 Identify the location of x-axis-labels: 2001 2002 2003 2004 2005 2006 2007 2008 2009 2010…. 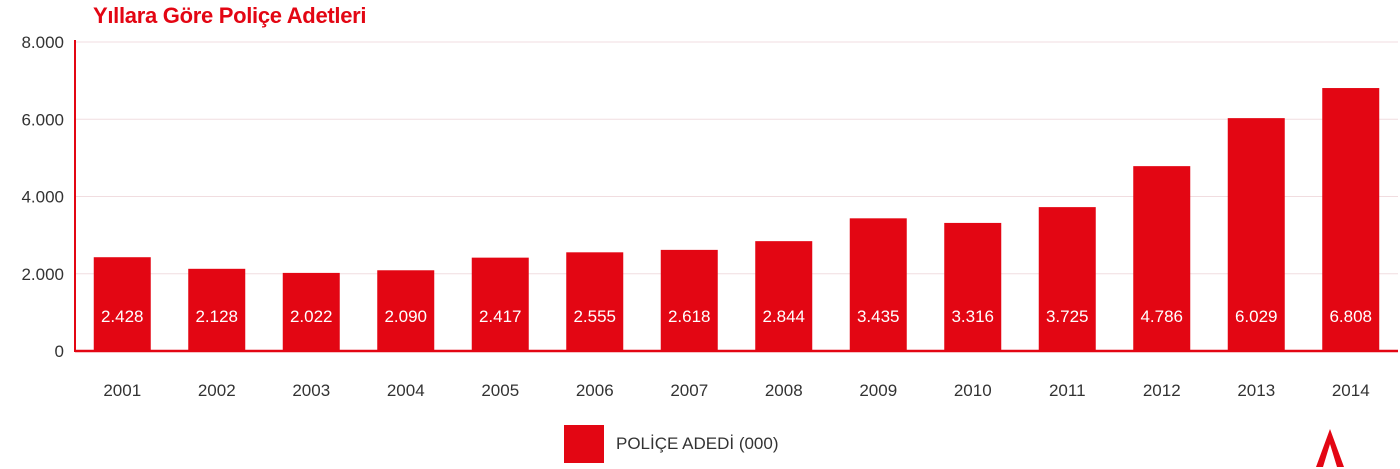
(736, 390).